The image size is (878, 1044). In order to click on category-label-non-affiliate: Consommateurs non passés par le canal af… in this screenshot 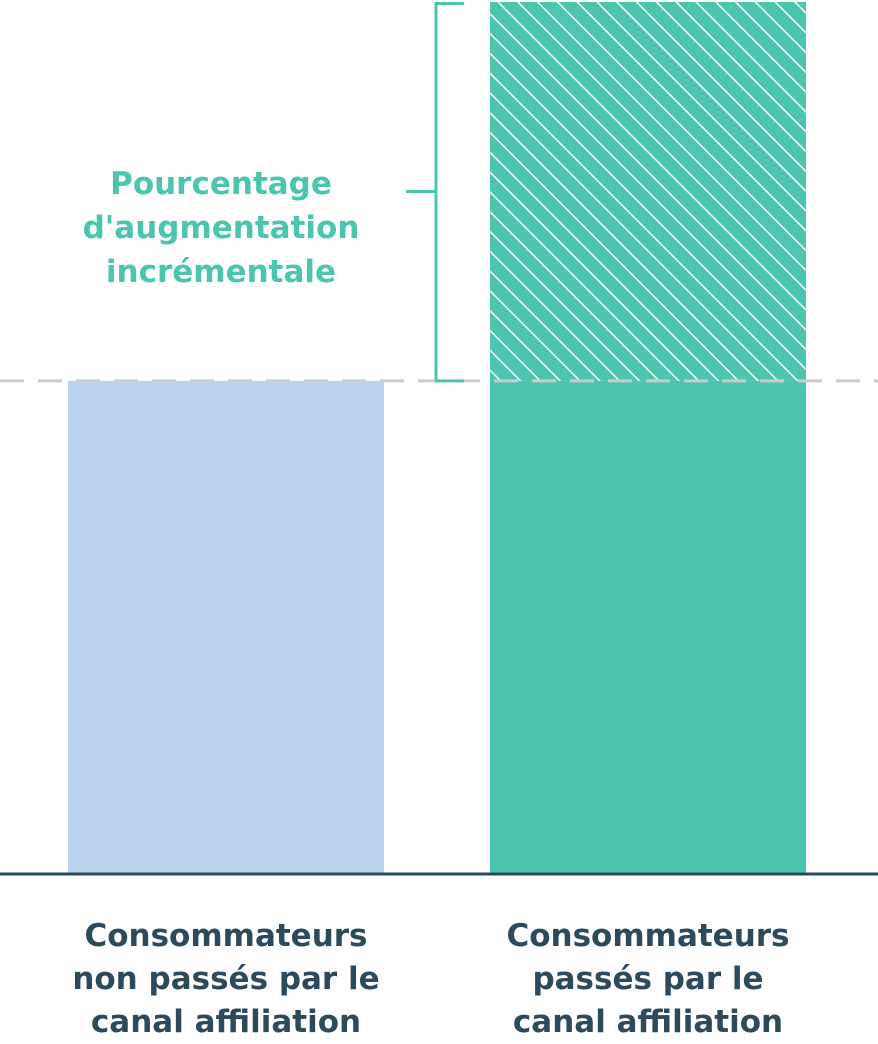, I will do `click(226, 979)`.